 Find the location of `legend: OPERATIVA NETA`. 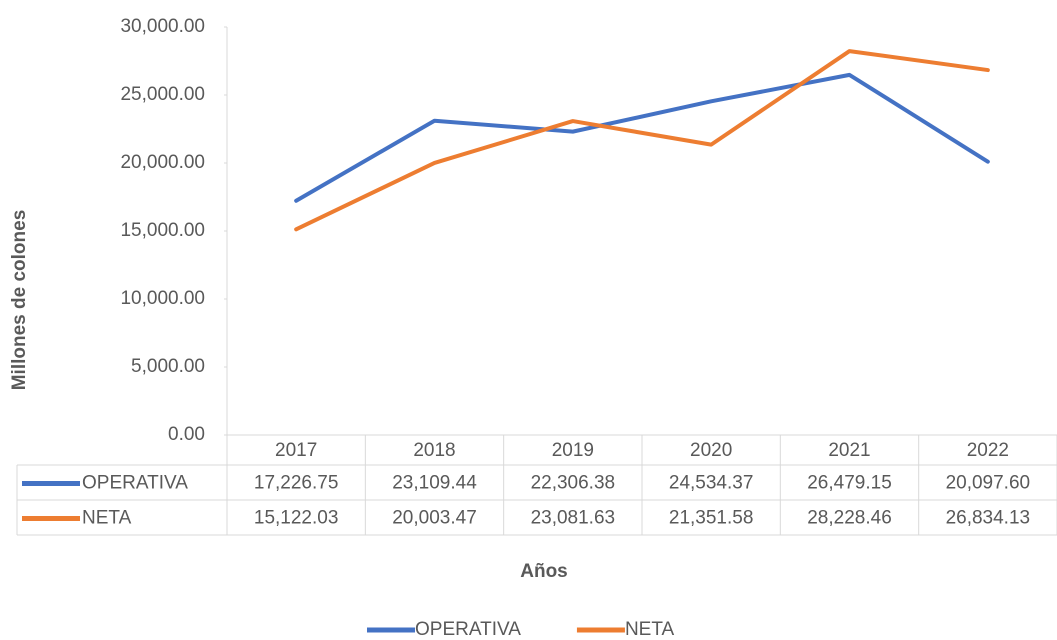

legend: OPERATIVA NETA is located at coordinates (521, 629).